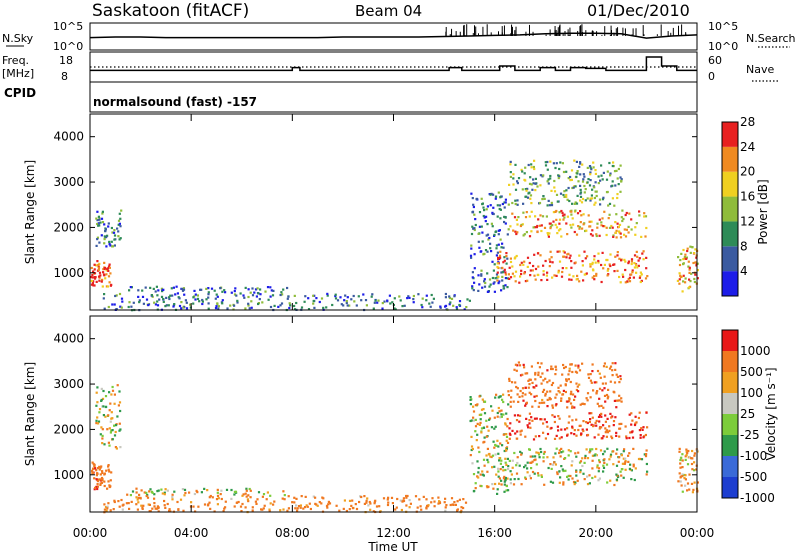  What do you see at coordinates (68, 339) in the screenshot?
I see `y-tick-label: 4000` at bounding box center [68, 339].